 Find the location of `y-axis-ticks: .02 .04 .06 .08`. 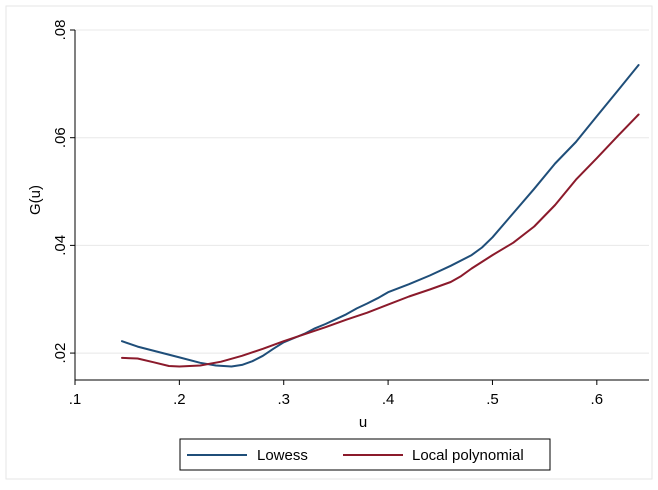

y-axis-ticks: .02 .04 .06 .08 is located at coordinates (63, 192).